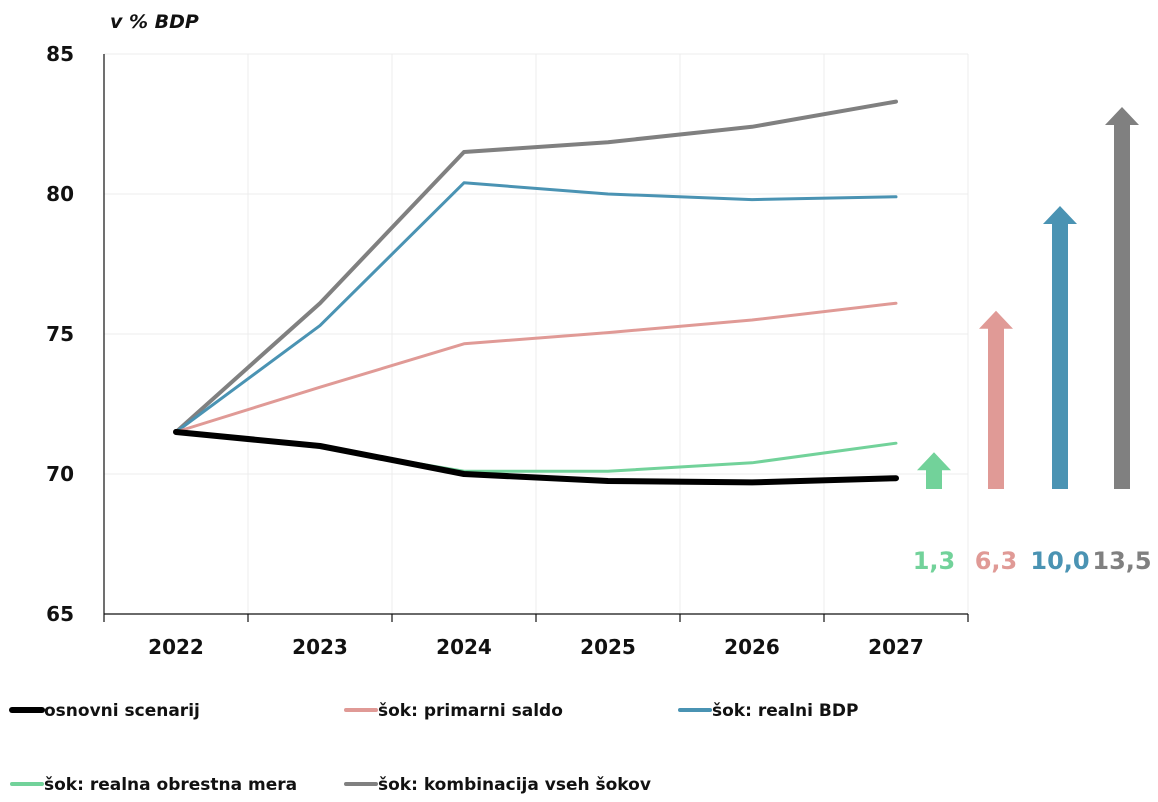  I want to click on y-tick-label: 80, so click(60, 194).